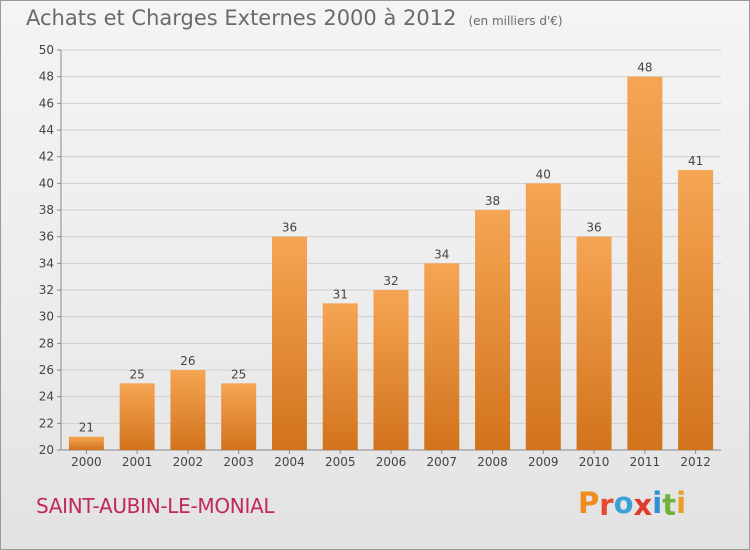 The height and width of the screenshot is (550, 750). Describe the element at coordinates (239, 416) in the screenshot. I see `bar-2003` at that location.